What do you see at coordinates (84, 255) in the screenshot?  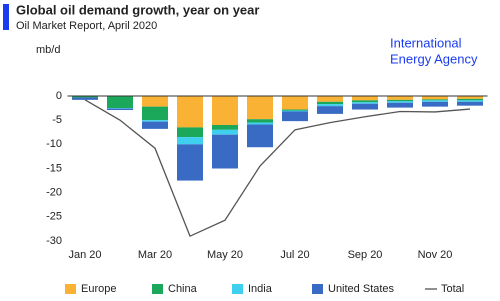 I see `x-tick-label: Jan 20` at bounding box center [84, 255].